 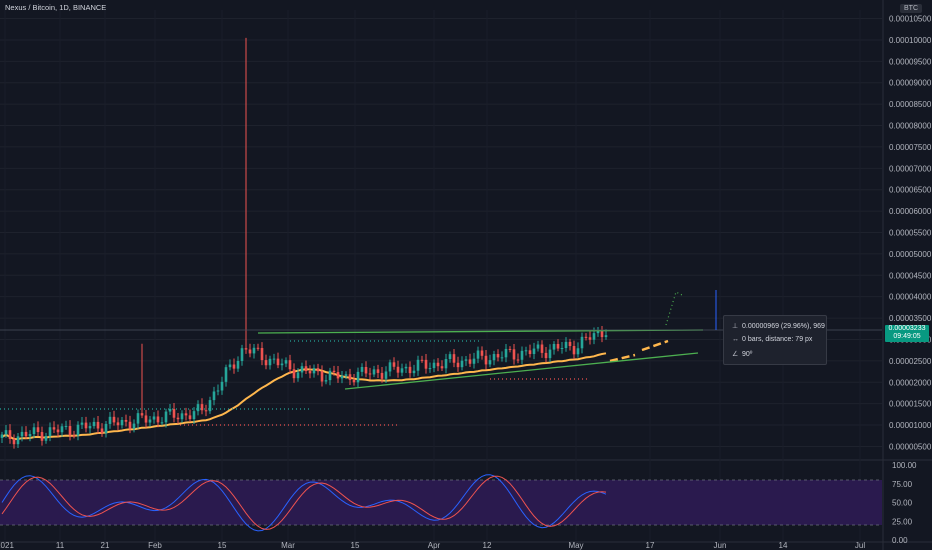 What do you see at coordinates (910, 233) in the screenshot?
I see `y-tick-label: 0.00005500` at bounding box center [910, 233].